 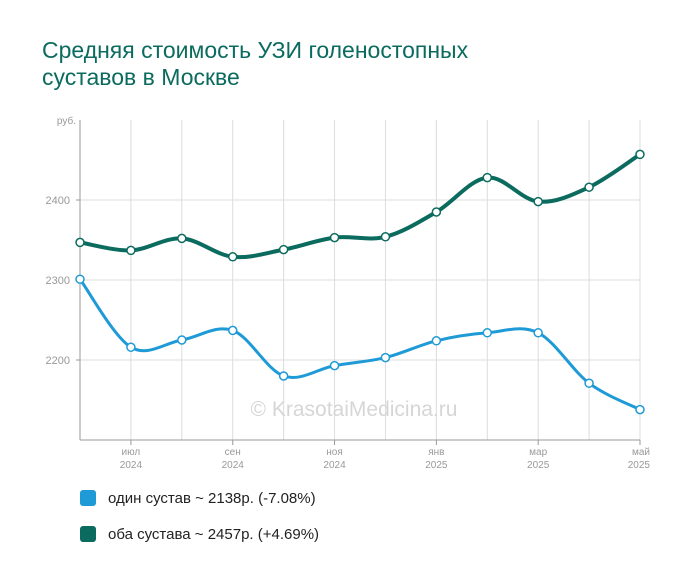 What do you see at coordinates (141, 77) in the screenshot?
I see `chart-title-line-2: суставов в Москве` at bounding box center [141, 77].